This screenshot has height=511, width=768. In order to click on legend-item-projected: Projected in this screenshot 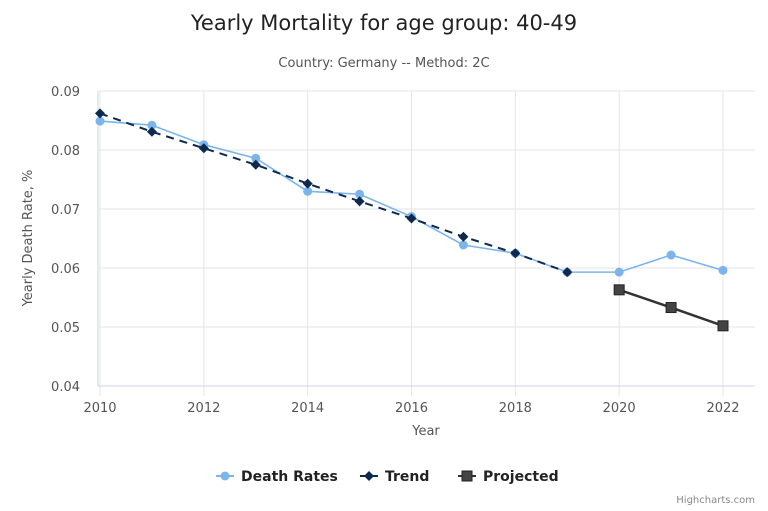, I will do `click(508, 477)`.